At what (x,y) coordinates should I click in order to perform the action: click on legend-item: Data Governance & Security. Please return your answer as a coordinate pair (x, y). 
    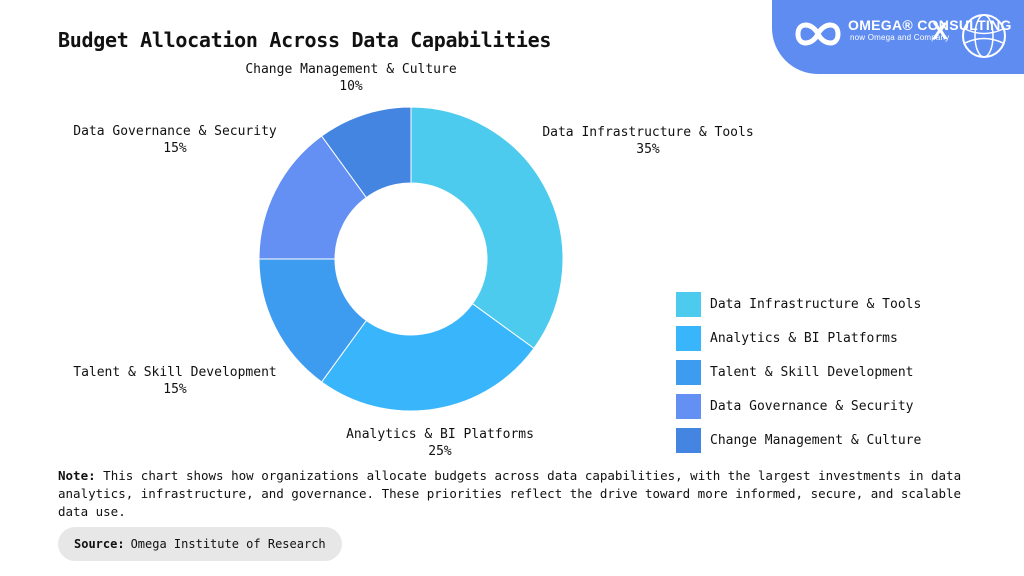
    Looking at the image, I should click on (798, 406).